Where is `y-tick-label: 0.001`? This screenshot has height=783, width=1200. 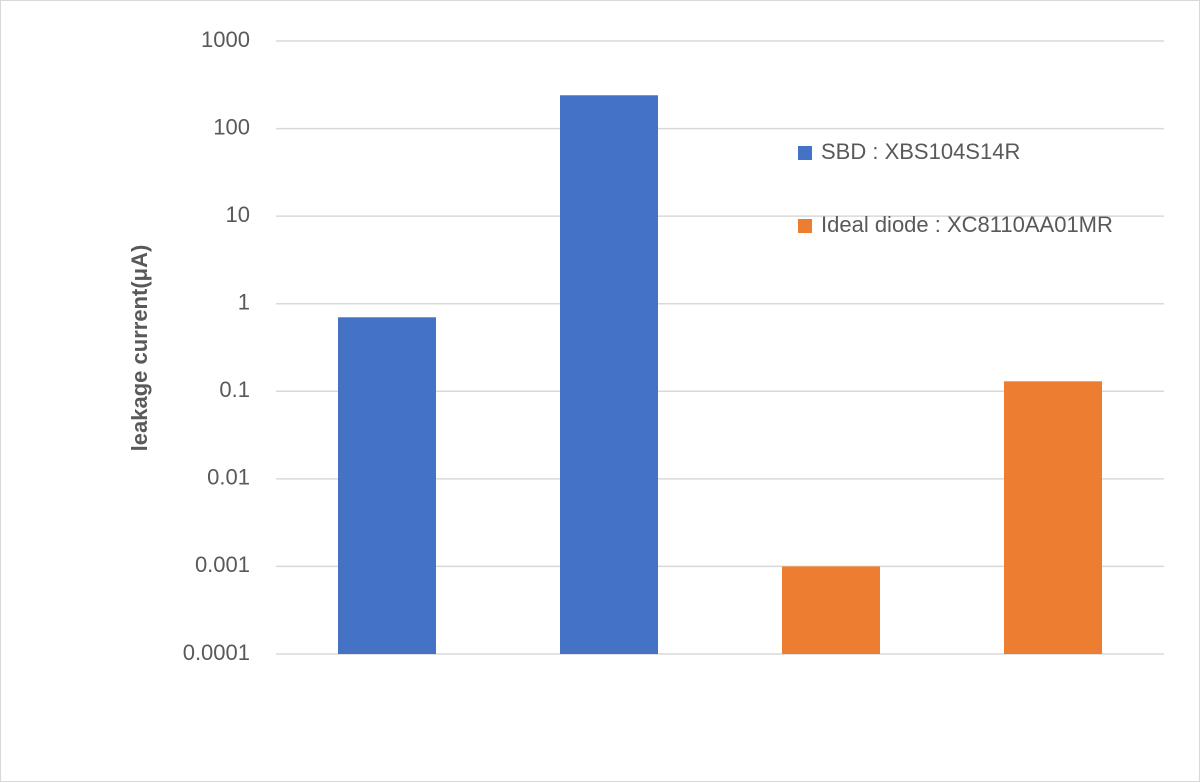
y-tick-label: 0.001 is located at coordinates (222, 564).